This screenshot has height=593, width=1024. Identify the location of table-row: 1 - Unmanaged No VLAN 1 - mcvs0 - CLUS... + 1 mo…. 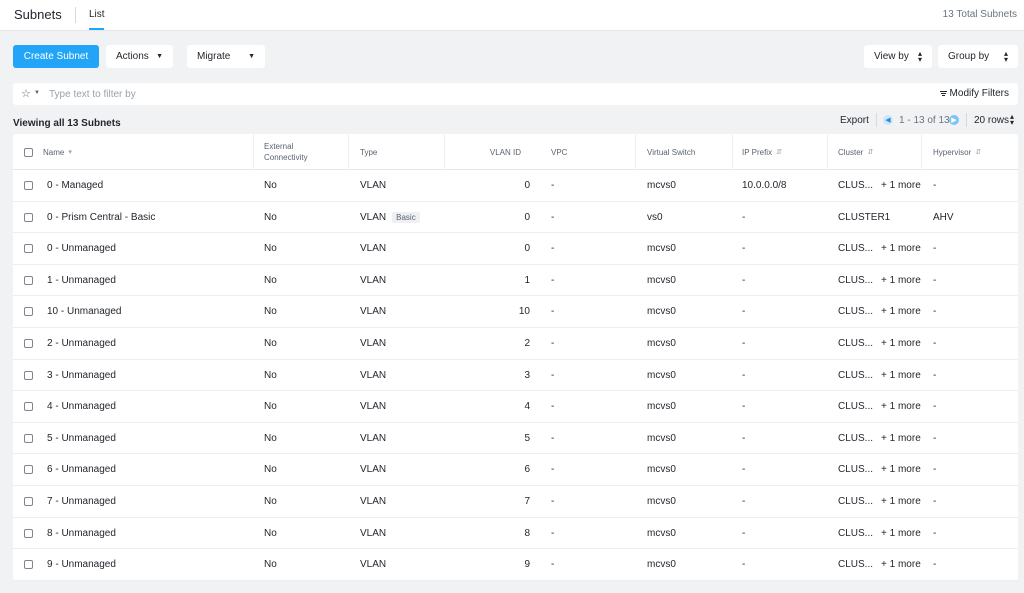
(515, 281).